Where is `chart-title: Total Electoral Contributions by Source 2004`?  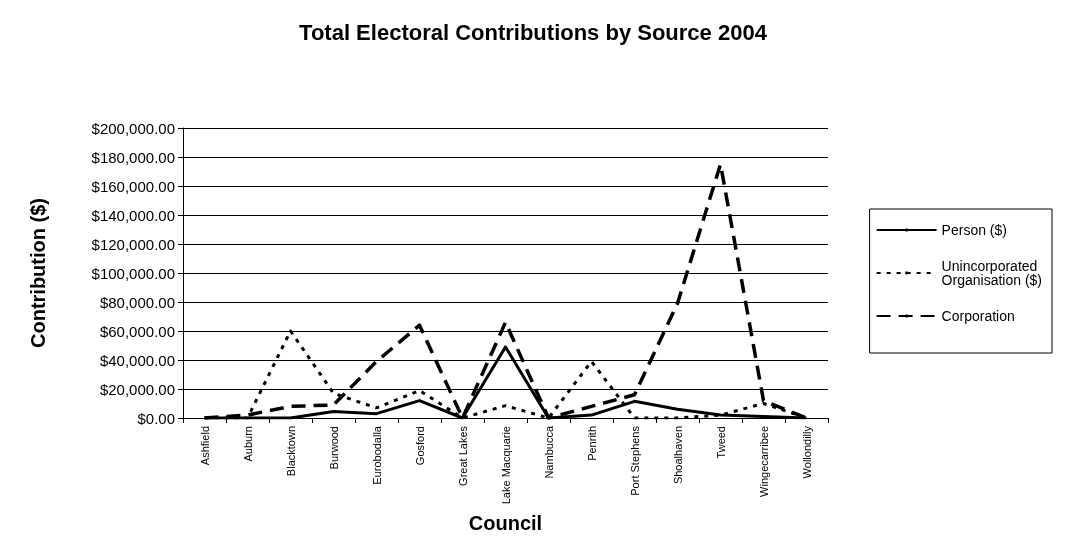 chart-title: Total Electoral Contributions by Source 2004 is located at coordinates (533, 32).